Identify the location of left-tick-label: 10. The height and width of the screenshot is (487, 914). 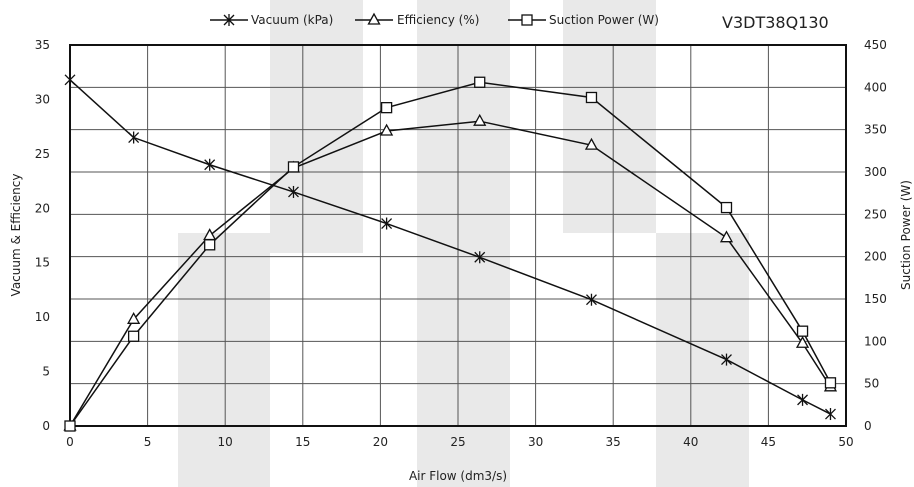
(42, 317).